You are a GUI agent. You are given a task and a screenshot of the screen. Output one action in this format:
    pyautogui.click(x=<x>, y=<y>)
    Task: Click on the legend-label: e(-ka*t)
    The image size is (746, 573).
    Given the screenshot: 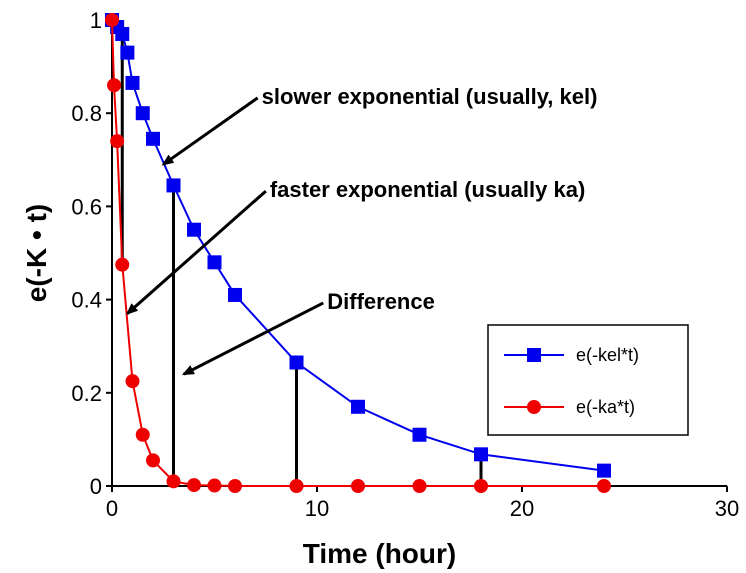 What is the action you would take?
    pyautogui.click(x=605, y=407)
    